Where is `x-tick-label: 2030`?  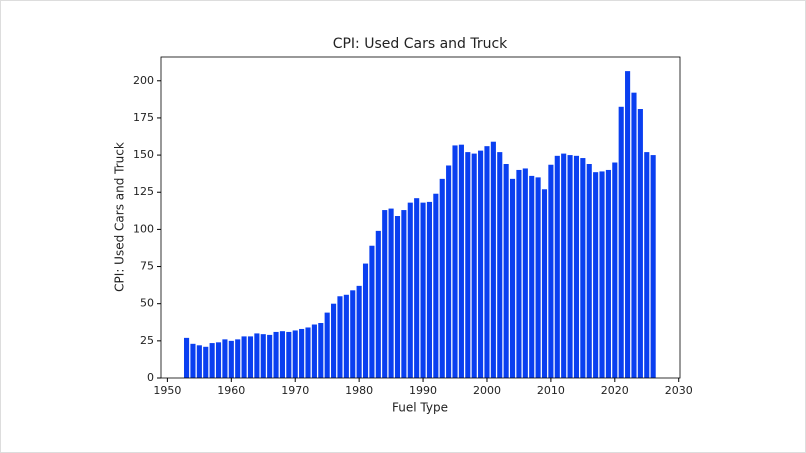 x-tick-label: 2030 is located at coordinates (679, 390).